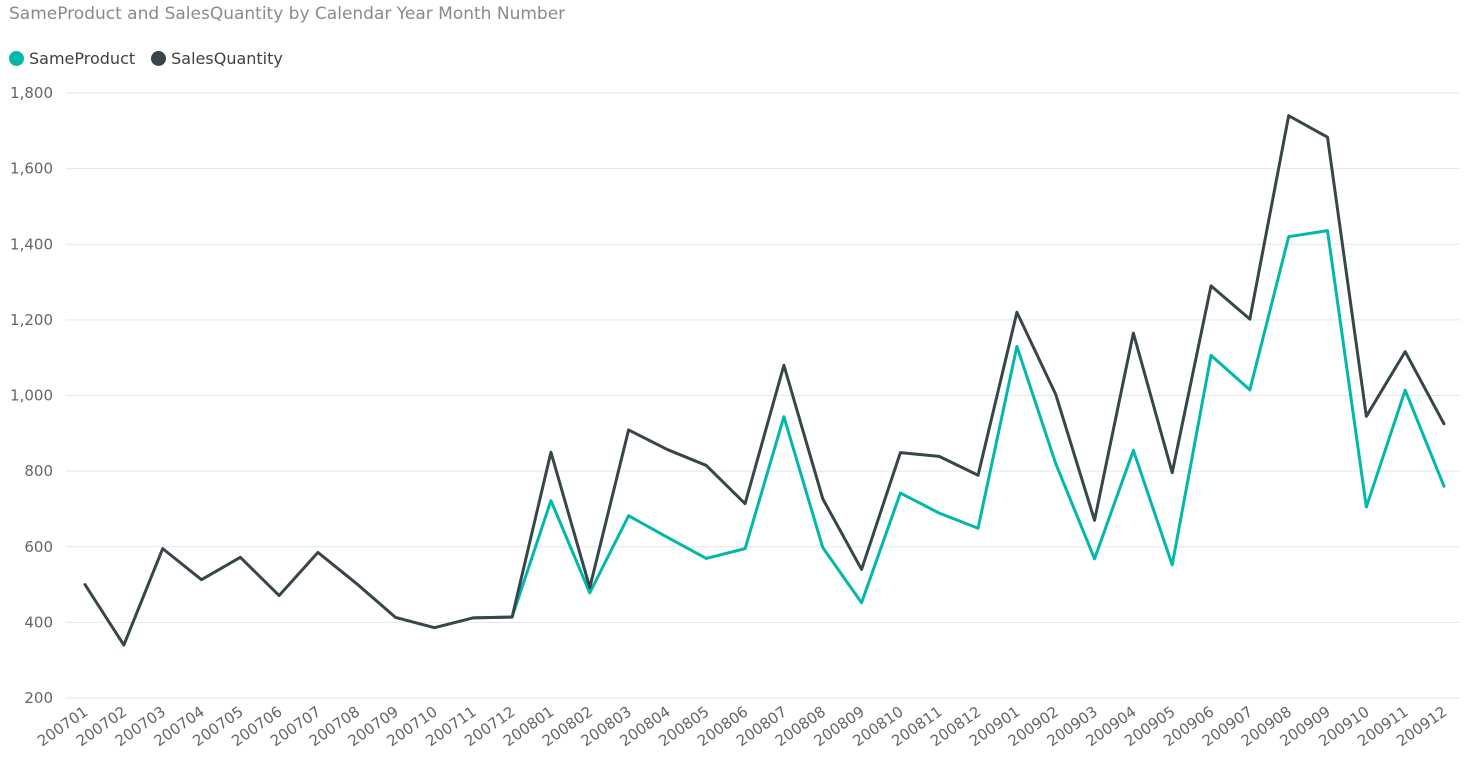  Describe the element at coordinates (31, 169) in the screenshot. I see `y-tick-label: 1,600` at that location.